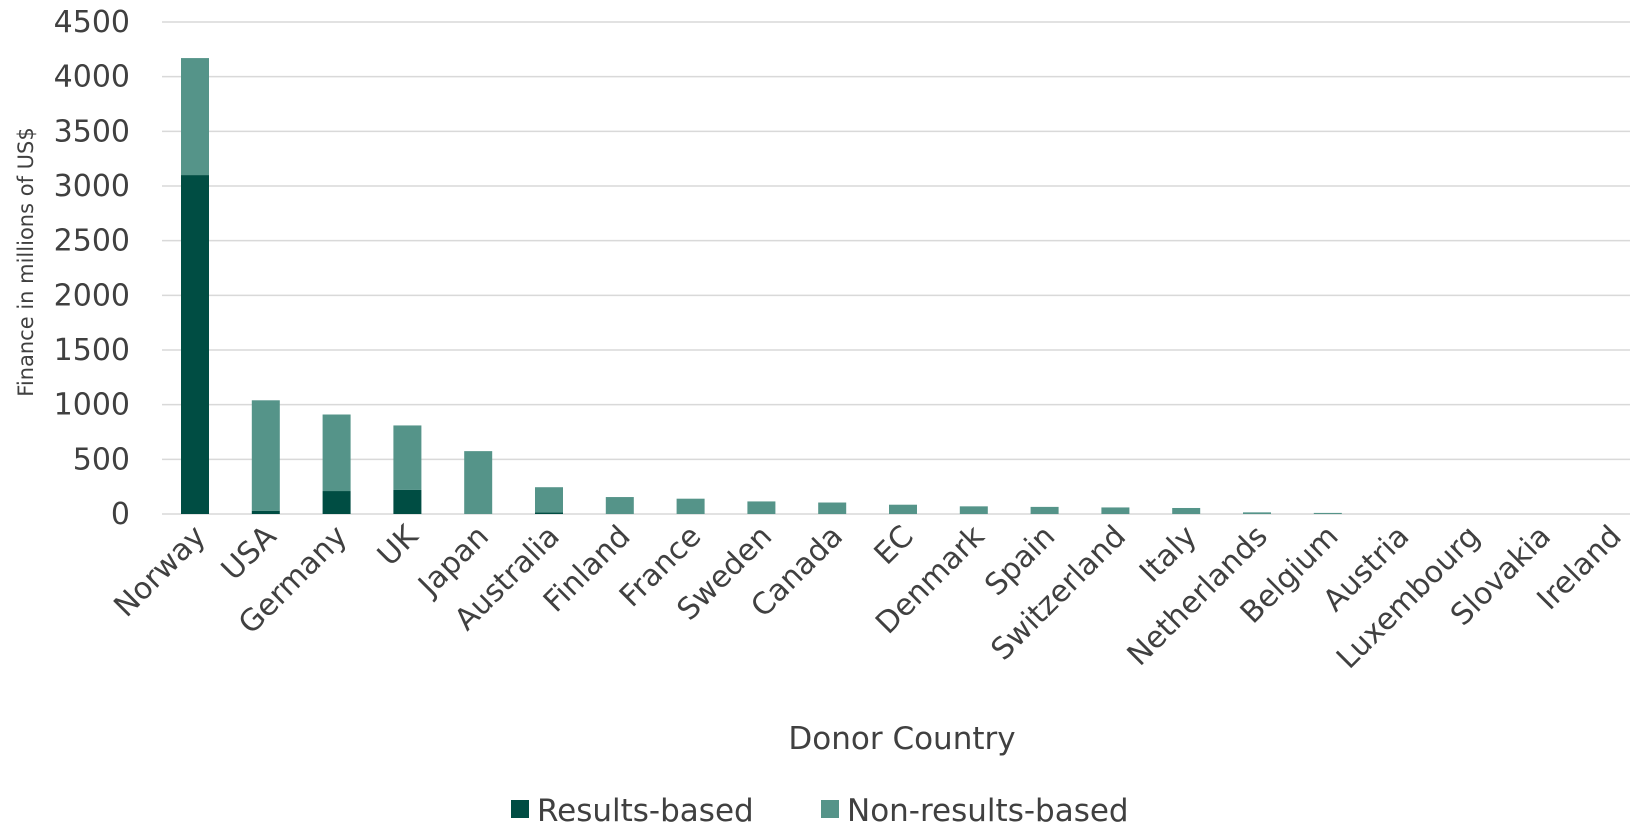 The image size is (1630, 827). I want to click on y-tick-label: 4000, so click(92, 77).